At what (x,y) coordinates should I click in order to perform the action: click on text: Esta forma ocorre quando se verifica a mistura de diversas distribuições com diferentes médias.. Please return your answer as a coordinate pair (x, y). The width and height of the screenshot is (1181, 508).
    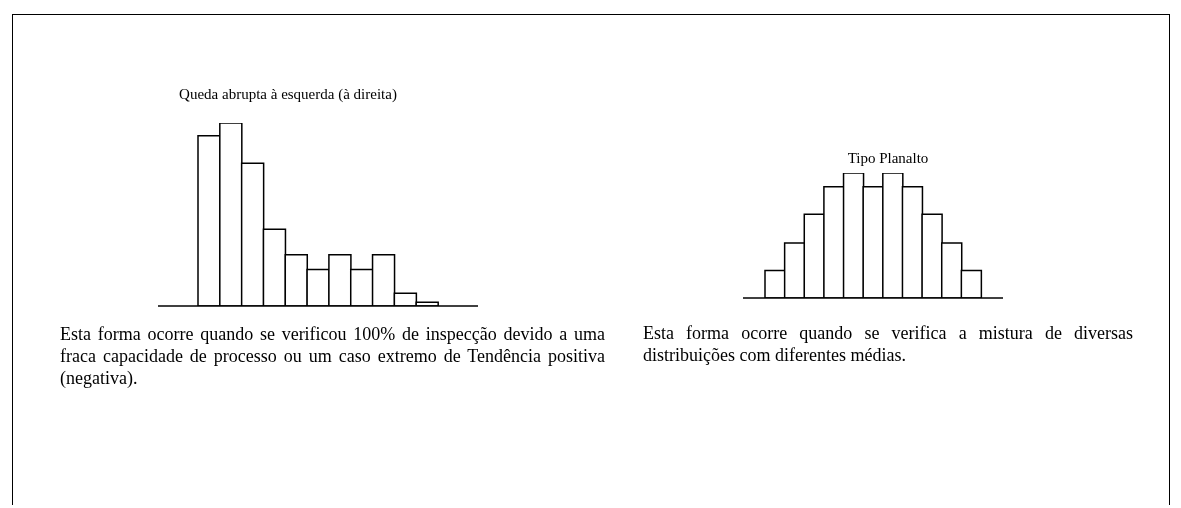
    Looking at the image, I should click on (888, 344).